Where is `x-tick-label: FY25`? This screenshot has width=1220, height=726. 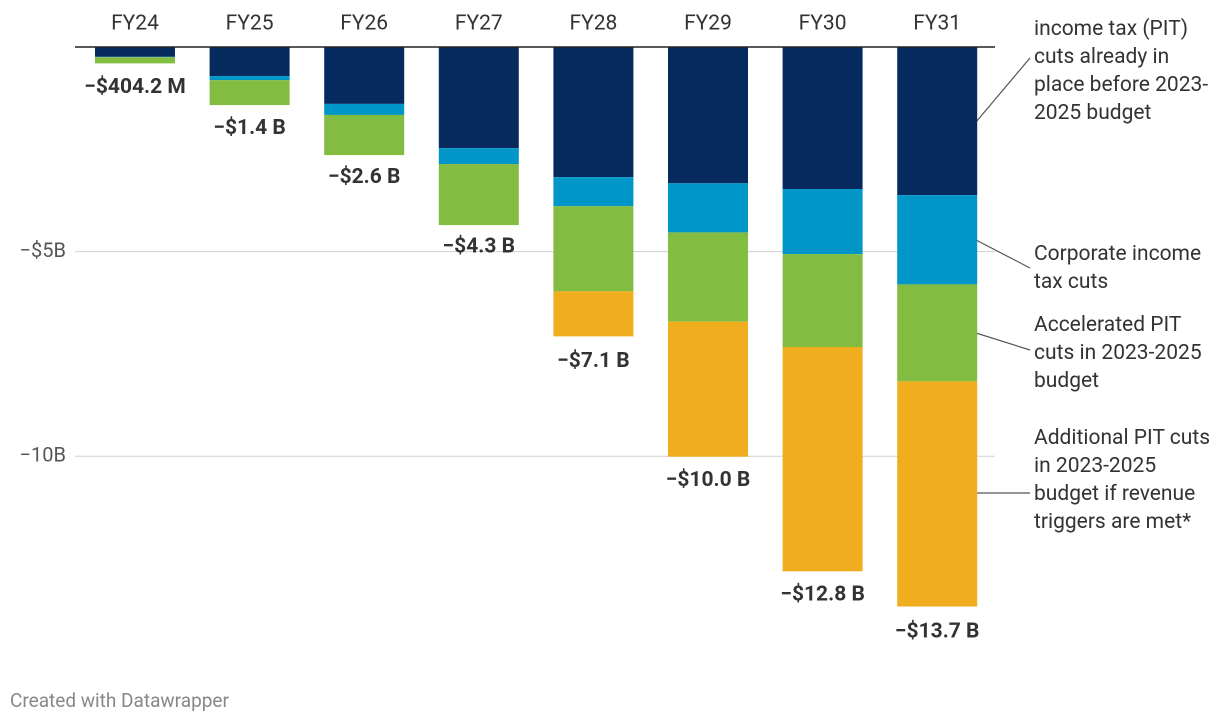 x-tick-label: FY25 is located at coordinates (250, 24).